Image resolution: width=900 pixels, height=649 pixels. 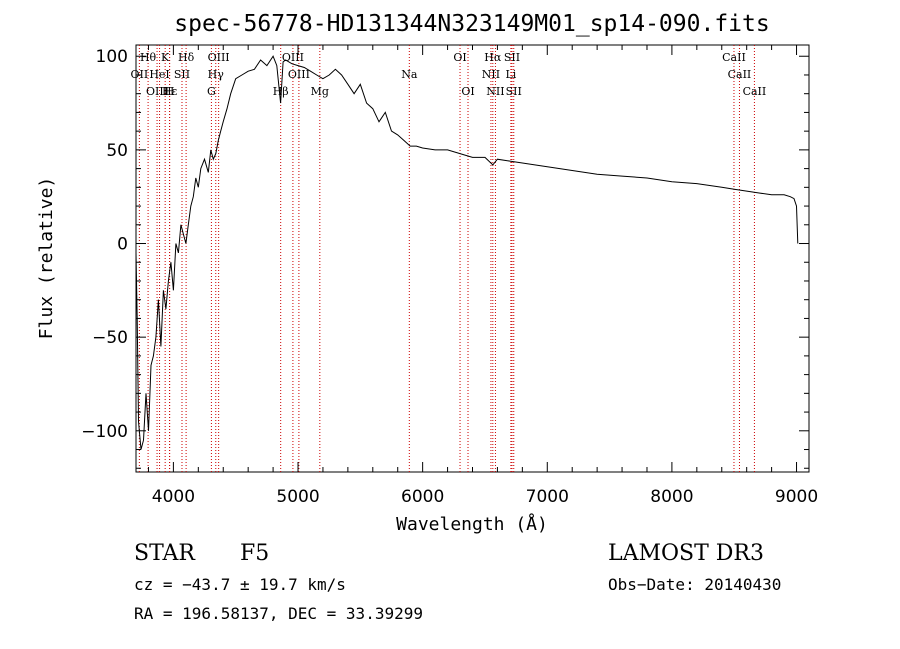 What do you see at coordinates (254, 553) in the screenshot?
I see `spectral-subclass: F5` at bounding box center [254, 553].